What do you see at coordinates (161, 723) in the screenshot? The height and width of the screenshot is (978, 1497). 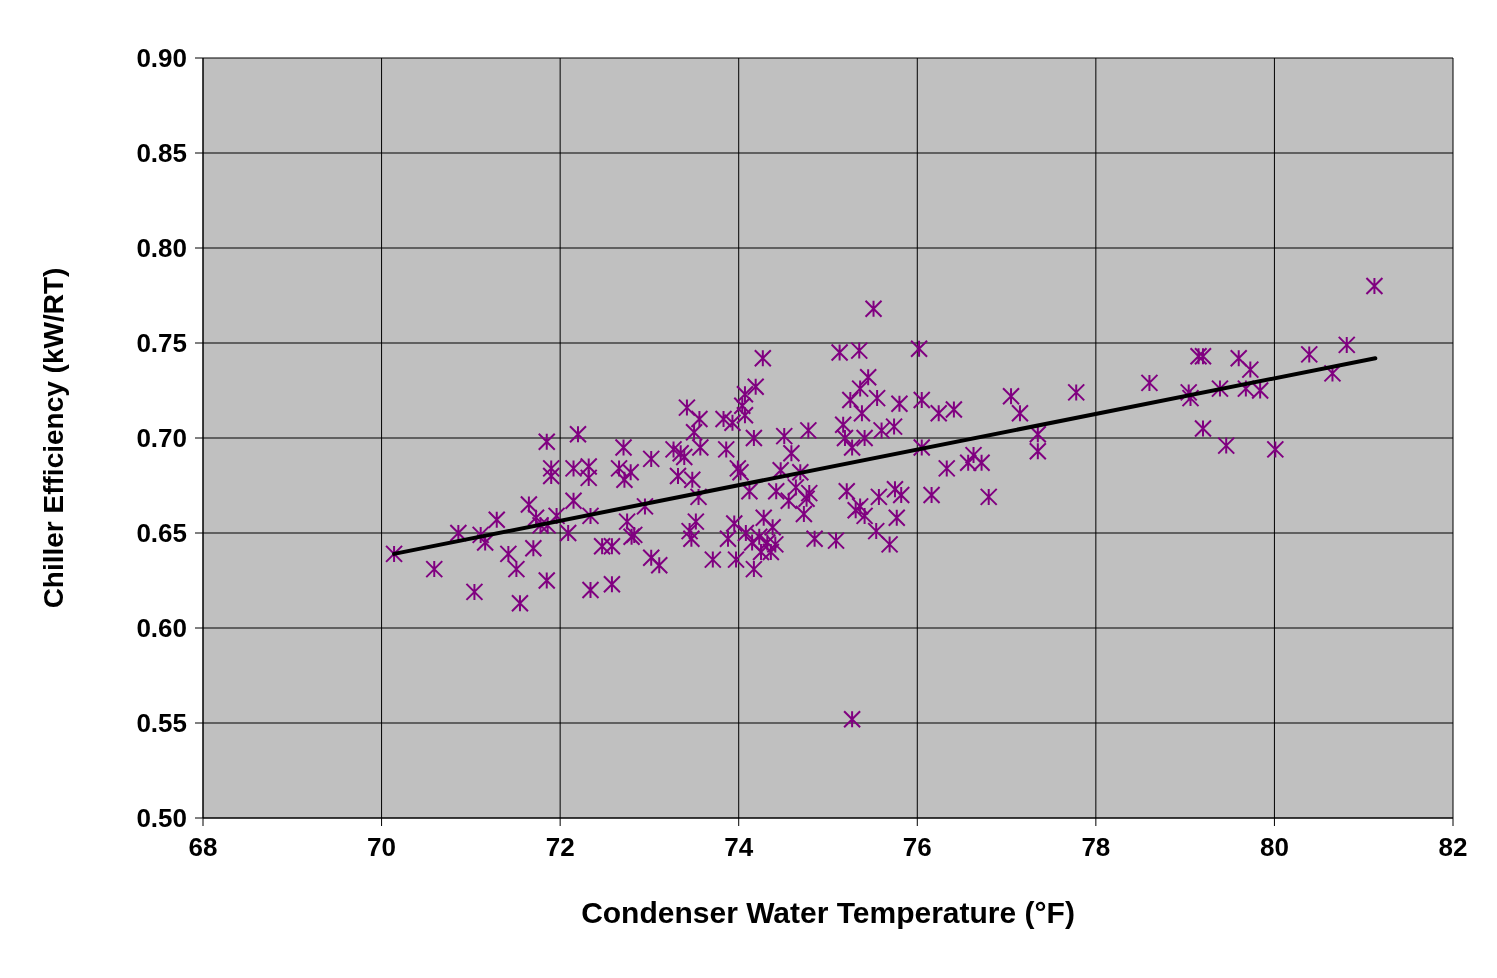 I see `y-tick-label: 0.55` at bounding box center [161, 723].